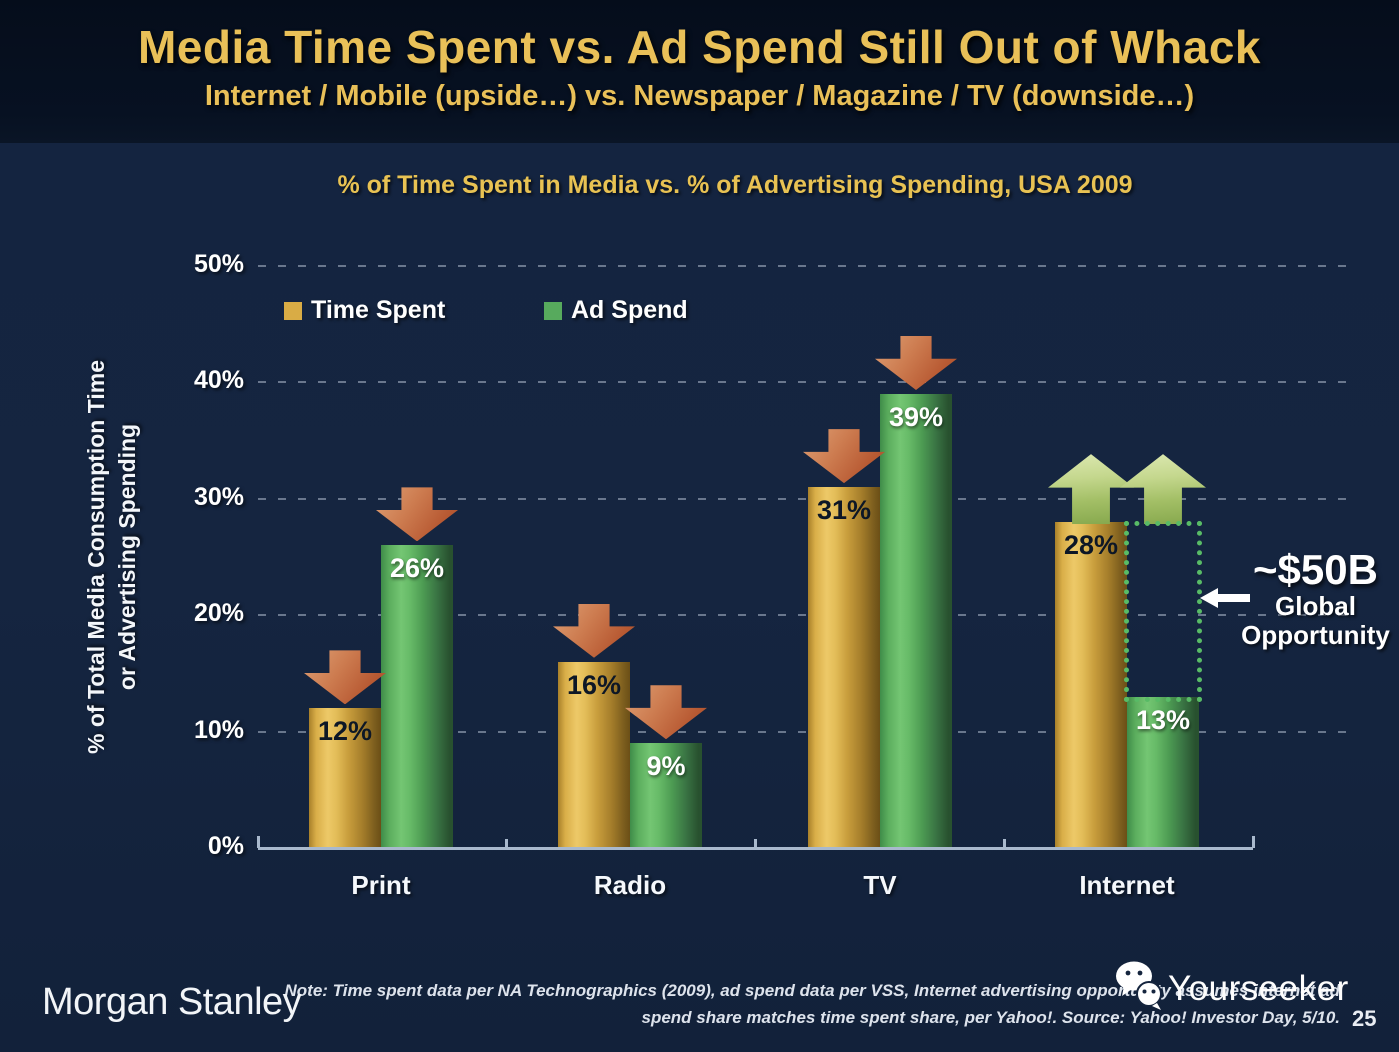  What do you see at coordinates (96, 557) in the screenshot?
I see `y-axis-title-line1: % of Total Media Consumption Time` at bounding box center [96, 557].